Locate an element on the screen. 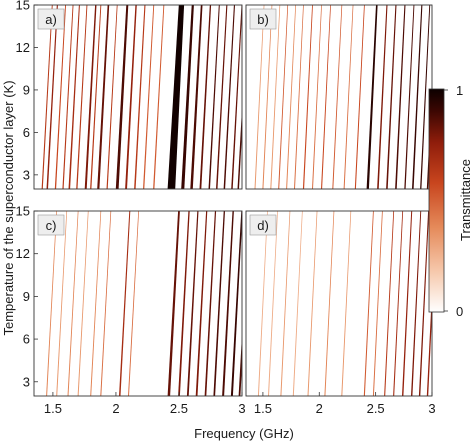  panel-c-ytick-label: 3 is located at coordinates (26, 381).